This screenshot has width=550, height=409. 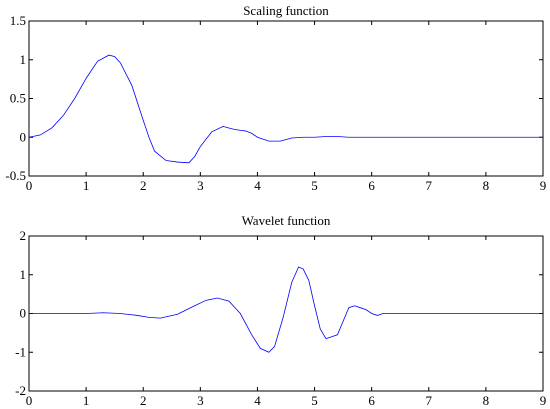 What do you see at coordinates (20, 390) in the screenshot?
I see `y-tick-label: -2` at bounding box center [20, 390].